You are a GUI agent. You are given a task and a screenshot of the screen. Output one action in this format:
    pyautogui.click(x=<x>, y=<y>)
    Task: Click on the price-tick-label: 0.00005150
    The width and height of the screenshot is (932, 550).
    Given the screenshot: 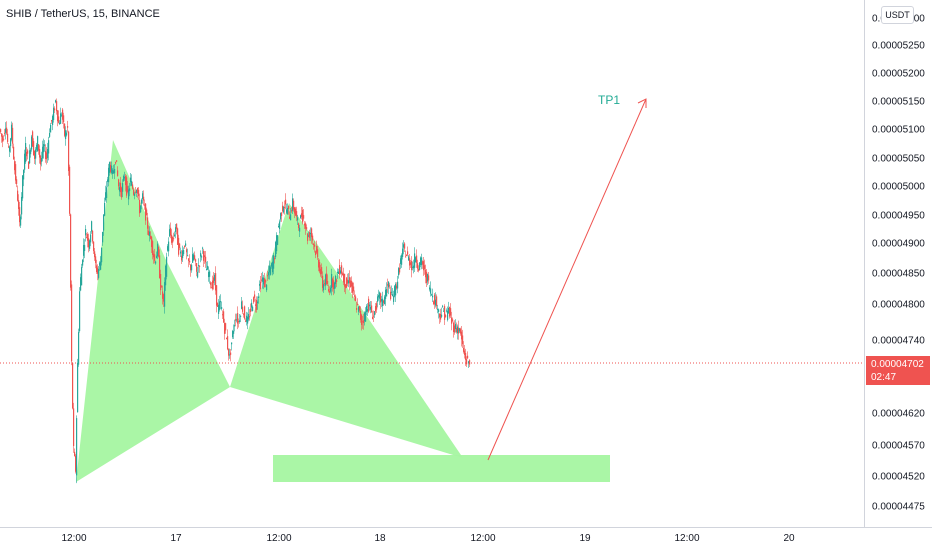 What is the action you would take?
    pyautogui.click(x=898, y=102)
    